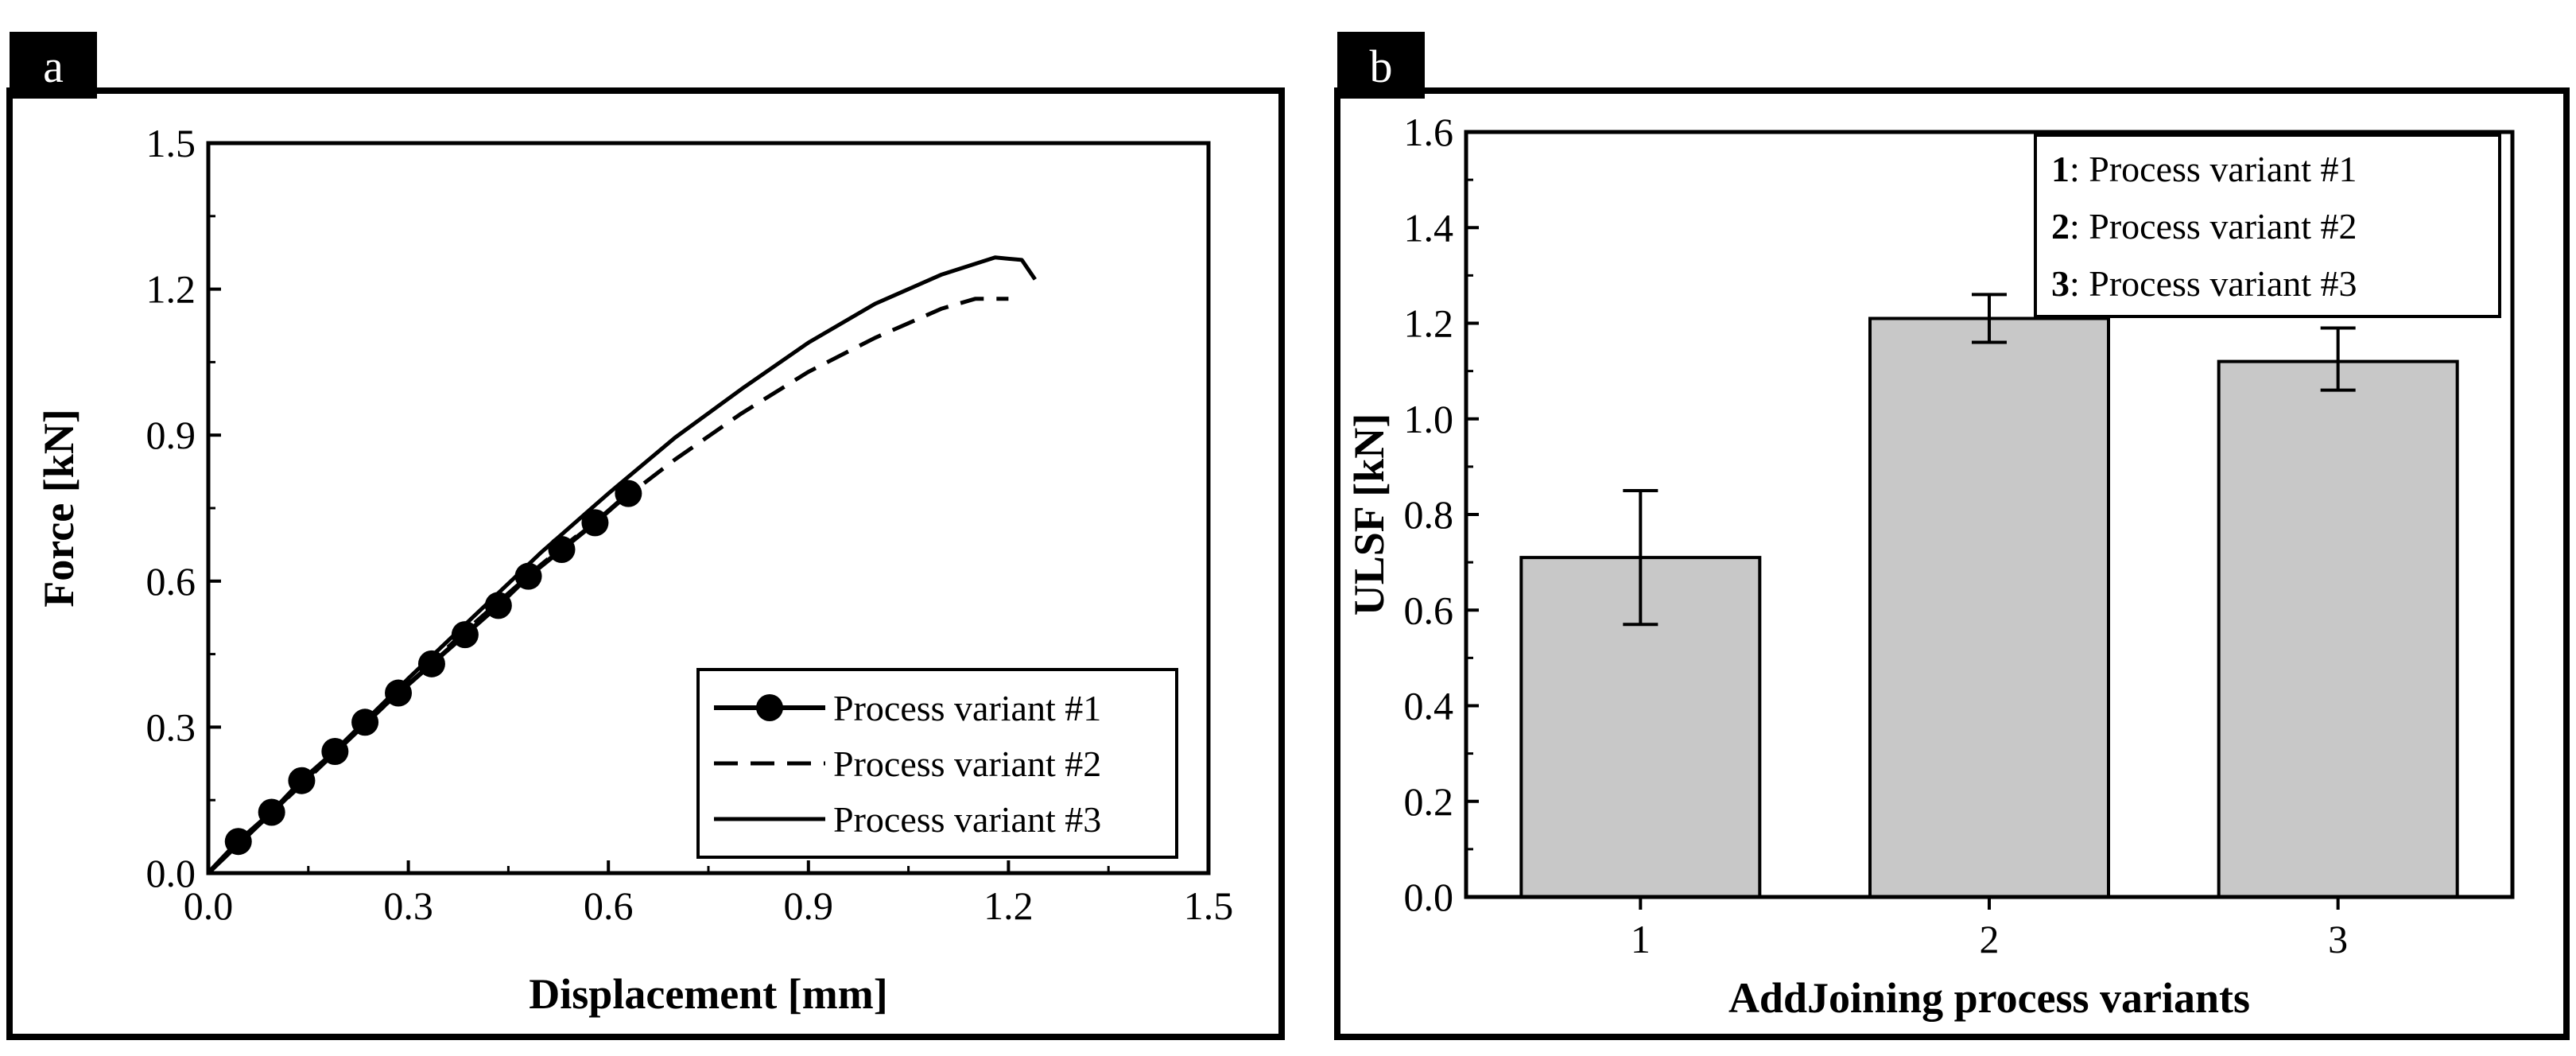  I want to click on x-tick-label: 1.2, so click(1008, 905).